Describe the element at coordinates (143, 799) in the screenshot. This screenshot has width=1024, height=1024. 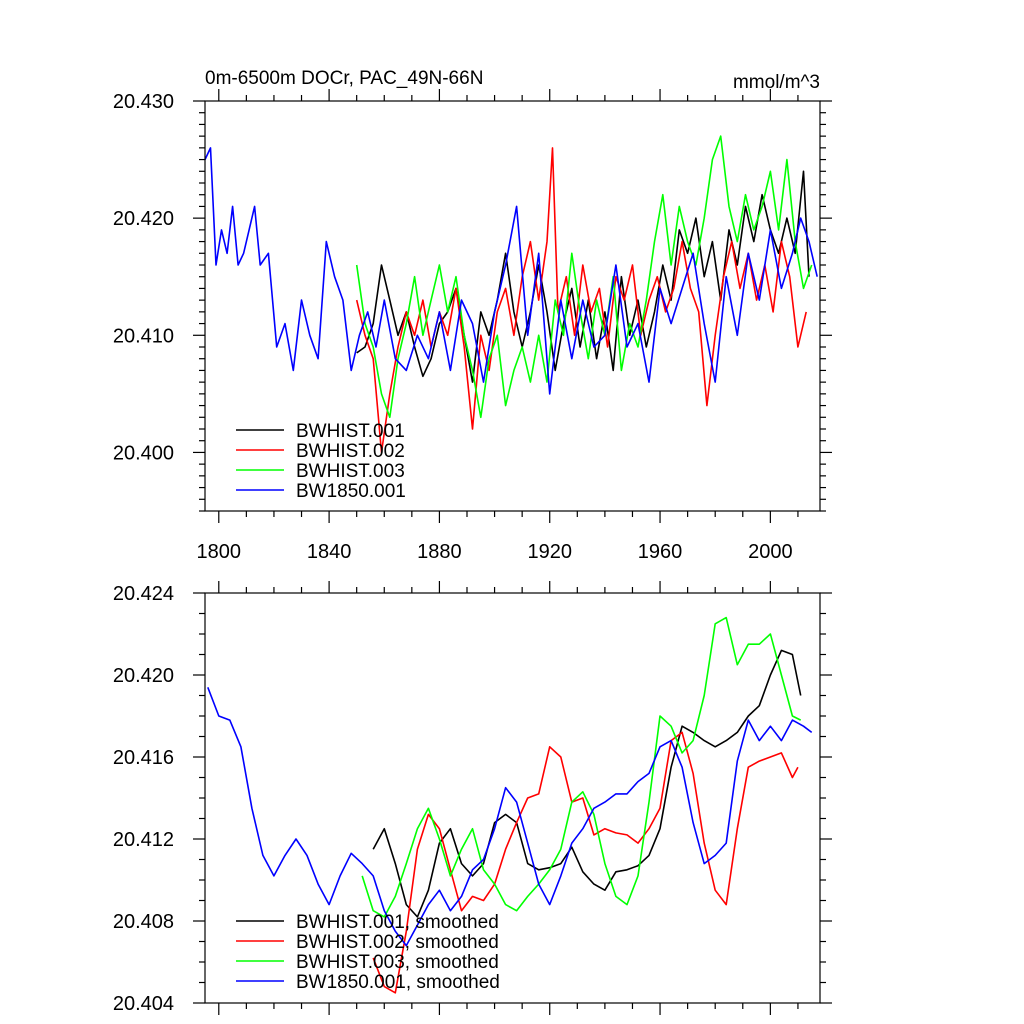
I see `bottom-panel-tick-labels: 20.404 20.408 20.412 20.416 20.420 20.424` at that location.